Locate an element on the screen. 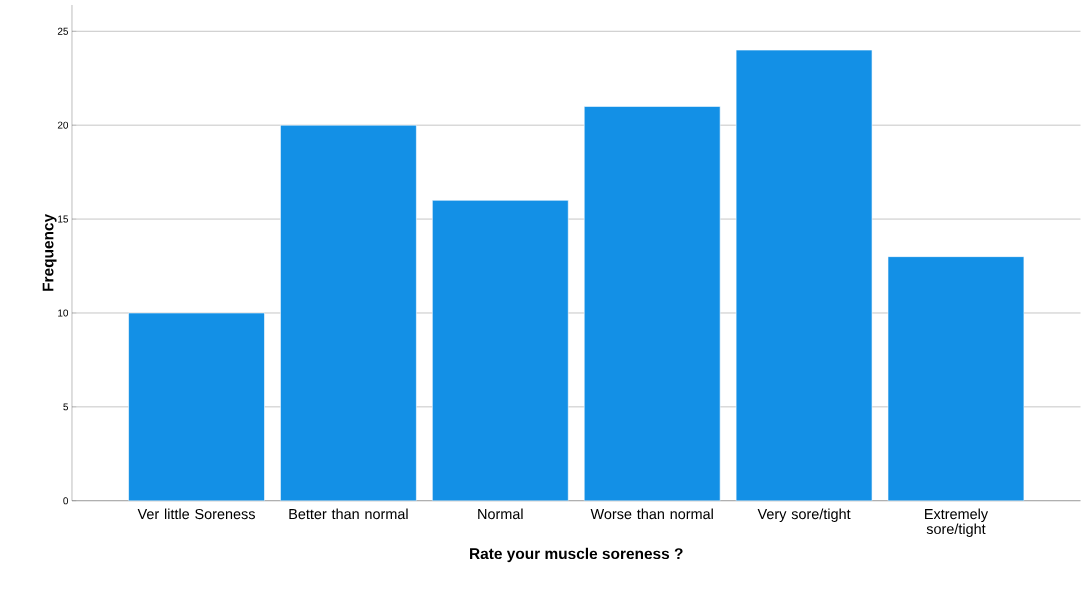 This screenshot has width=1081, height=597. y-tick-label: 10 is located at coordinates (63, 313).